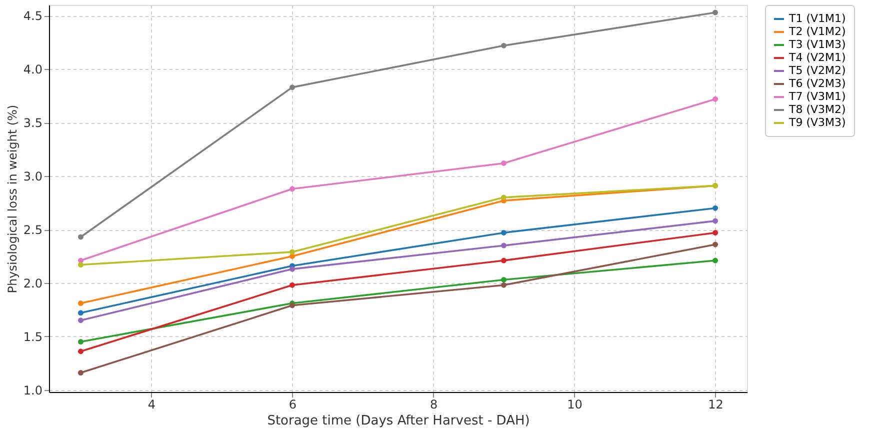 Image resolution: width=869 pixels, height=441 pixels. What do you see at coordinates (12, 199) in the screenshot?
I see `y-axis-title: Physiological loss in weight (%)` at bounding box center [12, 199].